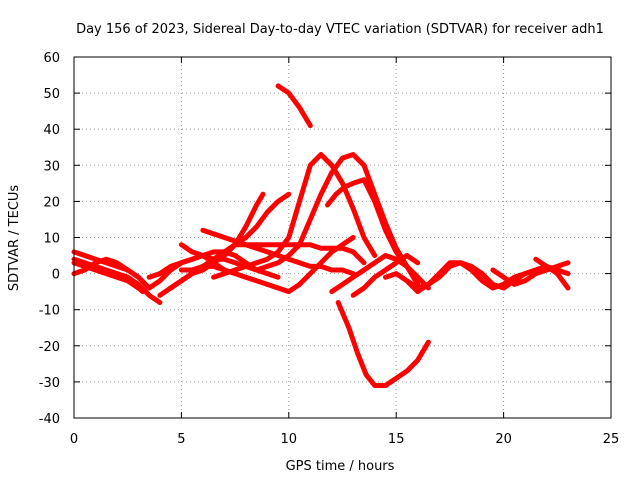 The width and height of the screenshot is (640, 480). What do you see at coordinates (74, 439) in the screenshot?
I see `x-tick-label: 0` at bounding box center [74, 439].